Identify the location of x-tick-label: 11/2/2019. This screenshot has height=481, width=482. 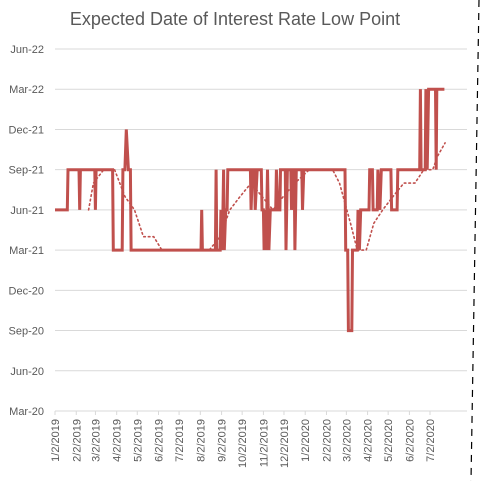
(264, 443).